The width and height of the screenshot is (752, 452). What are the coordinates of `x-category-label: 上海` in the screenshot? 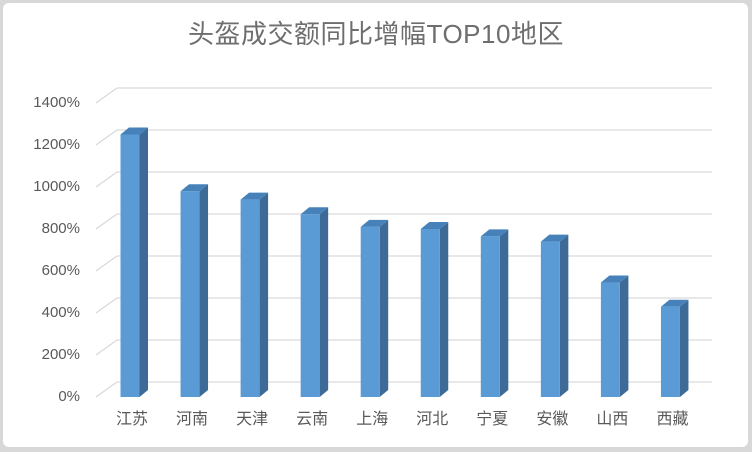 It's located at (372, 419).